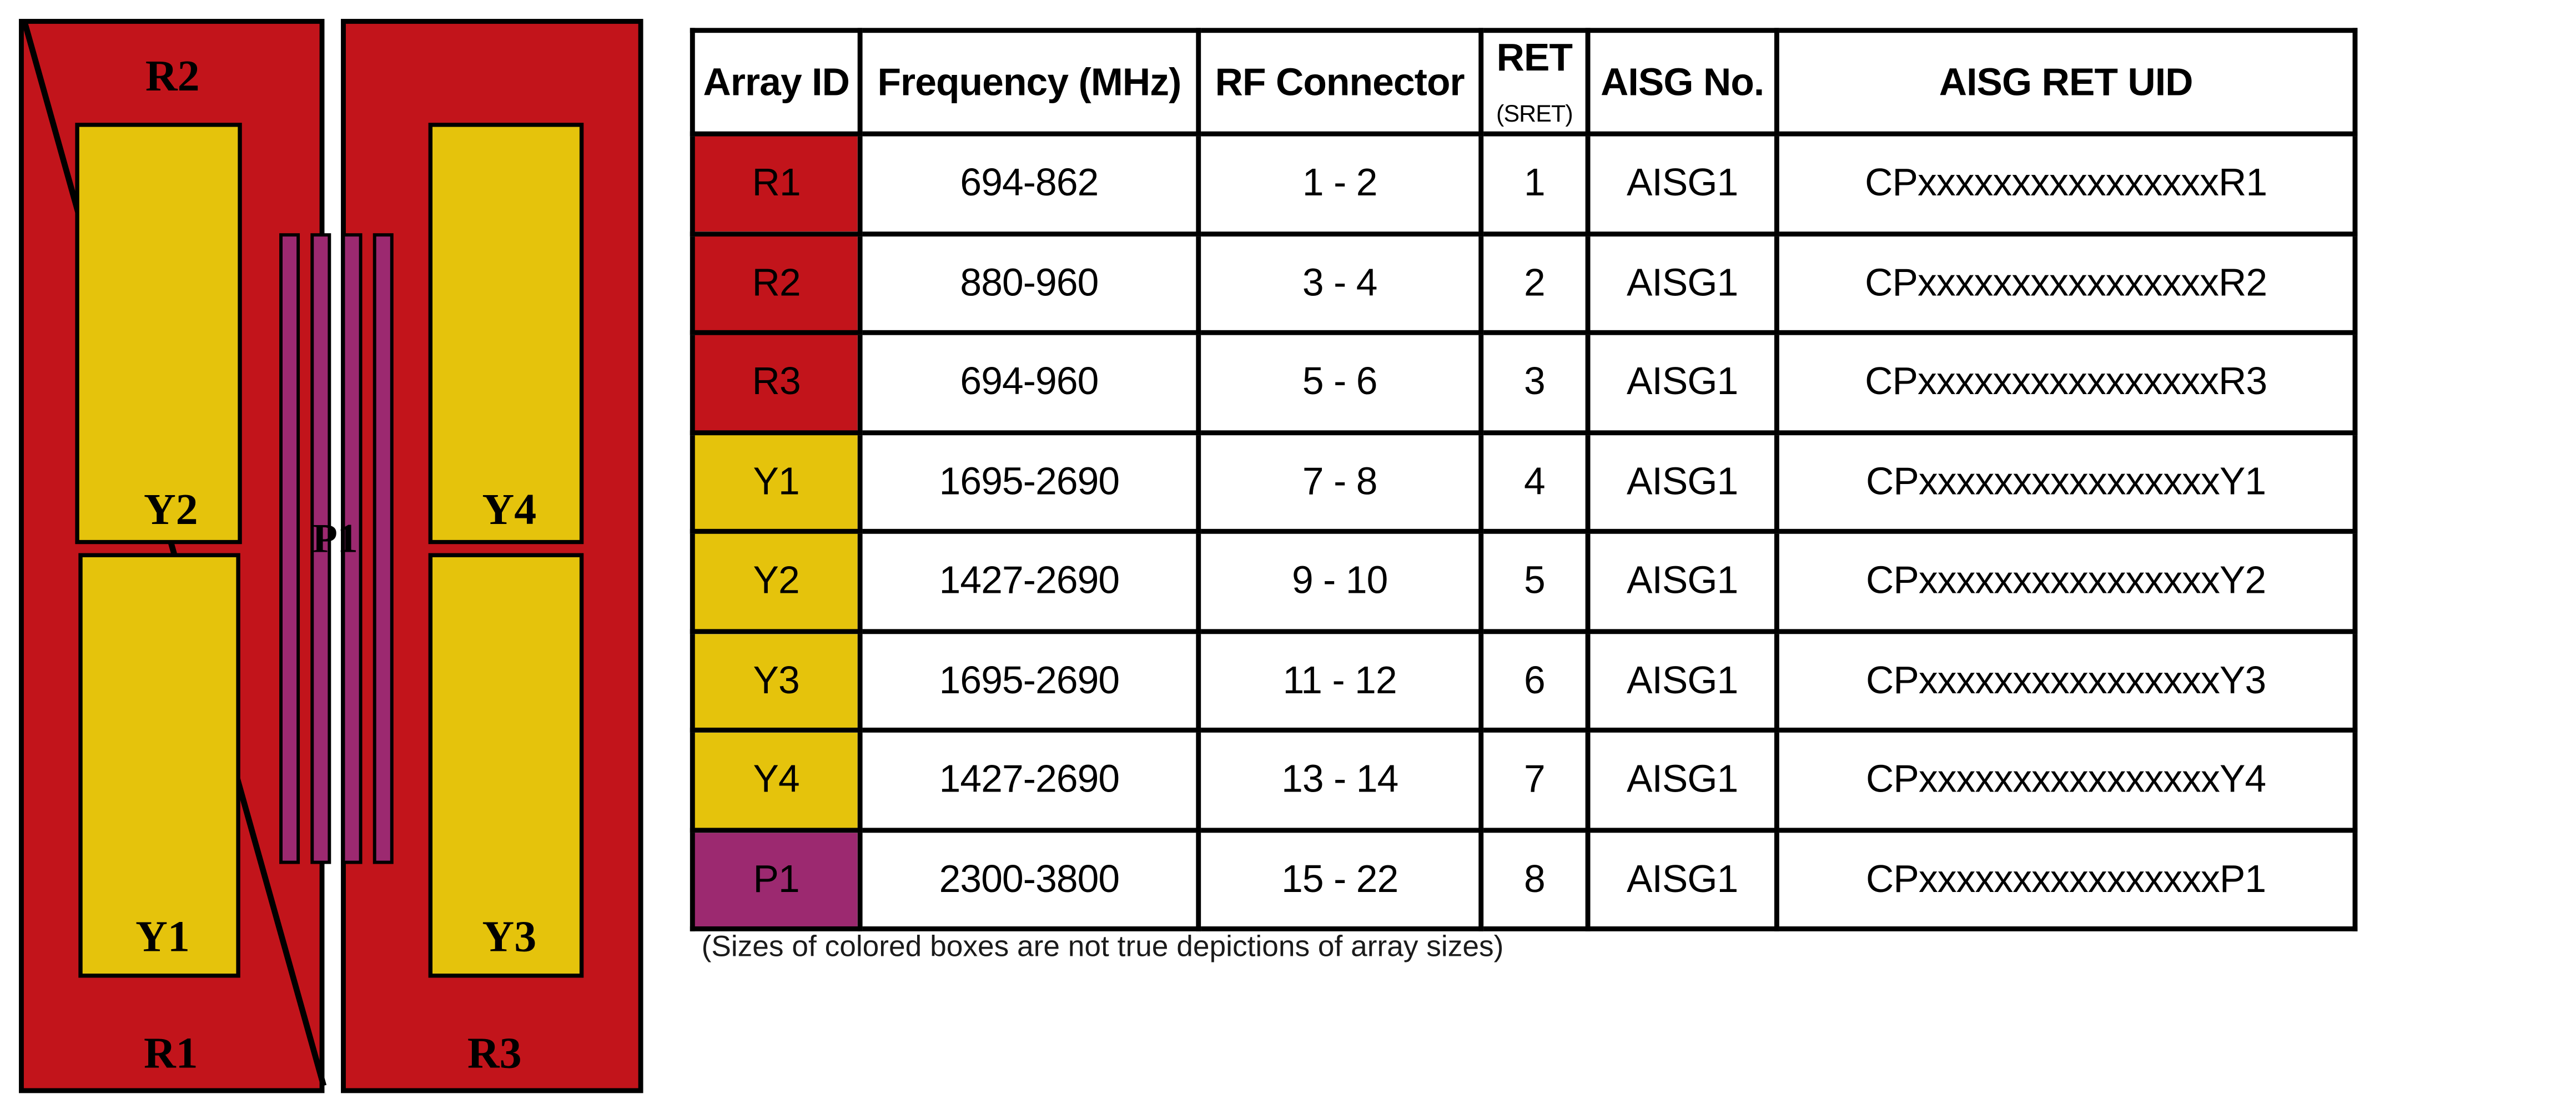  What do you see at coordinates (510, 510) in the screenshot?
I see `label-y4: Y4` at bounding box center [510, 510].